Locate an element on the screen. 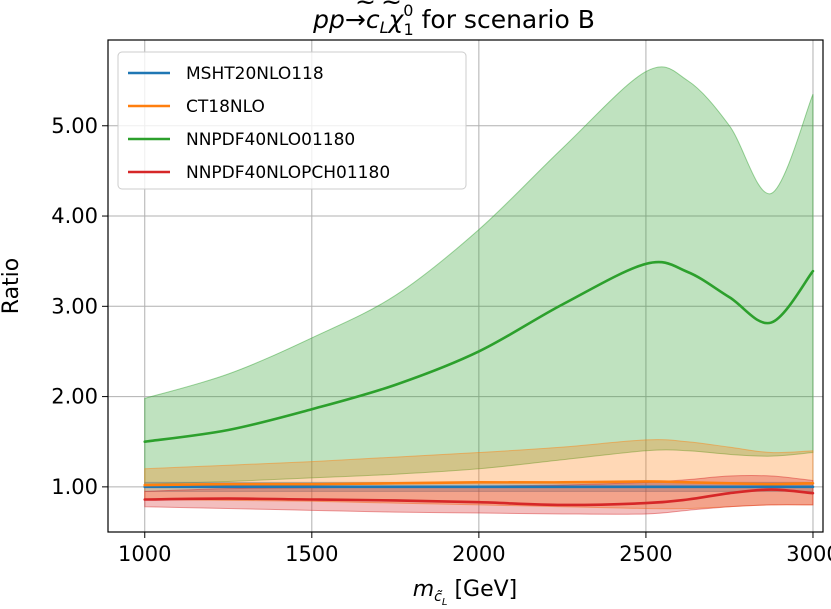 This screenshot has height=609, width=831. band-ct18nlo is located at coordinates (479, 474).